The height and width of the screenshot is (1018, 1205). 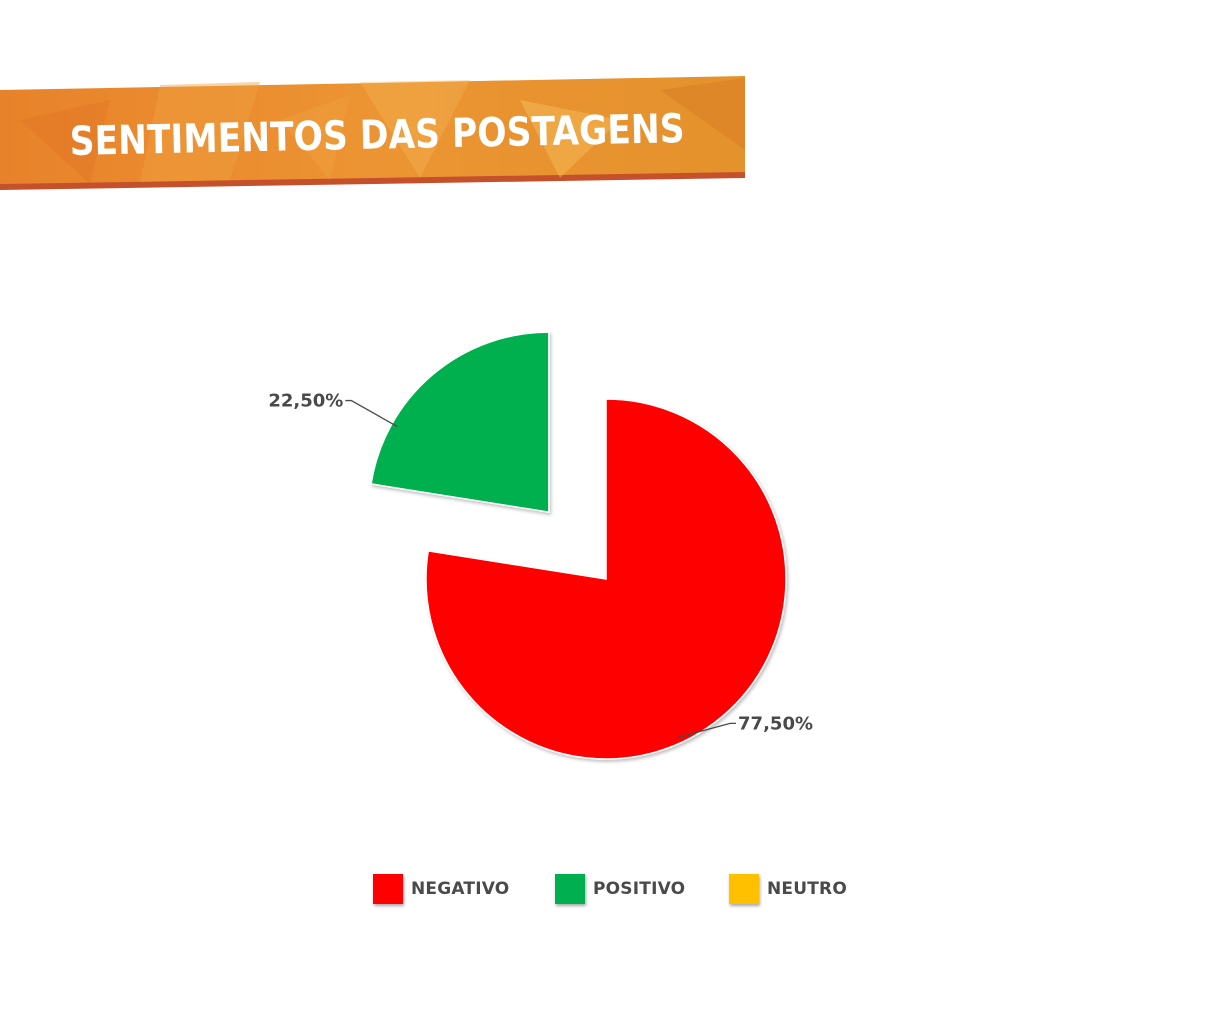 I want to click on pie-slice-positivo, so click(x=460, y=422).